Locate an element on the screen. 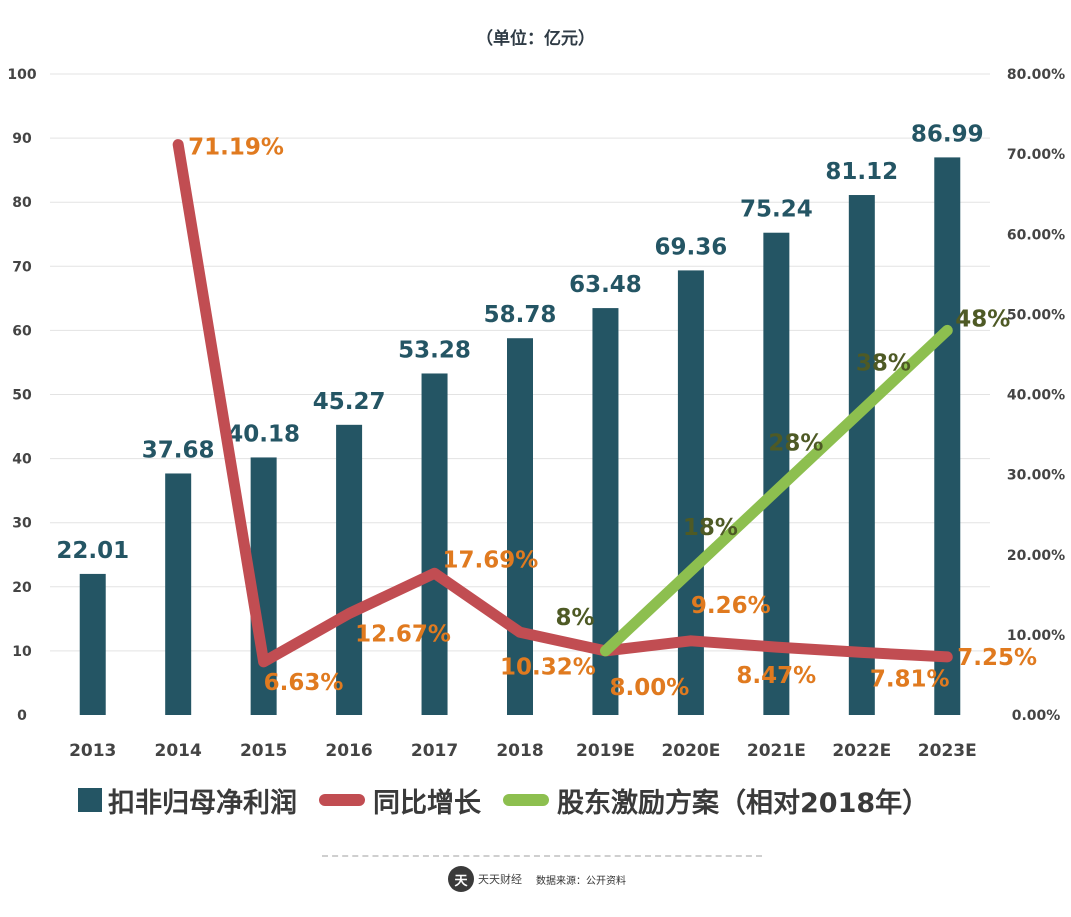  growth-value-label: 7.81% is located at coordinates (910, 679).